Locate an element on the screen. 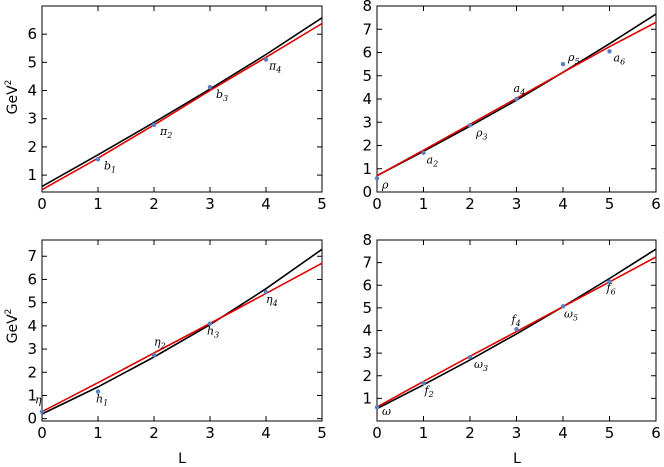 The image size is (664, 467). point-label: π2 is located at coordinates (165, 132).